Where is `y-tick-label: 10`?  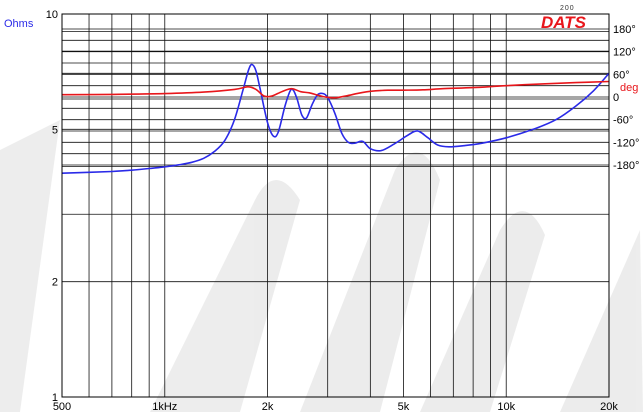 y-tick-label: 10 is located at coordinates (52, 15).